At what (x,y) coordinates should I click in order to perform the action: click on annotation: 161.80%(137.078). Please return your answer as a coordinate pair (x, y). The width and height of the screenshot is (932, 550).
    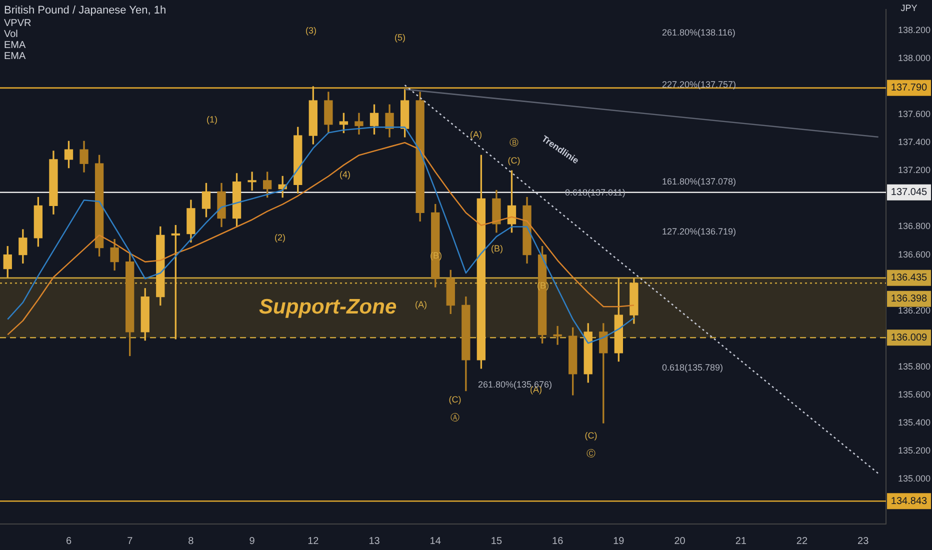
    Looking at the image, I should click on (699, 181).